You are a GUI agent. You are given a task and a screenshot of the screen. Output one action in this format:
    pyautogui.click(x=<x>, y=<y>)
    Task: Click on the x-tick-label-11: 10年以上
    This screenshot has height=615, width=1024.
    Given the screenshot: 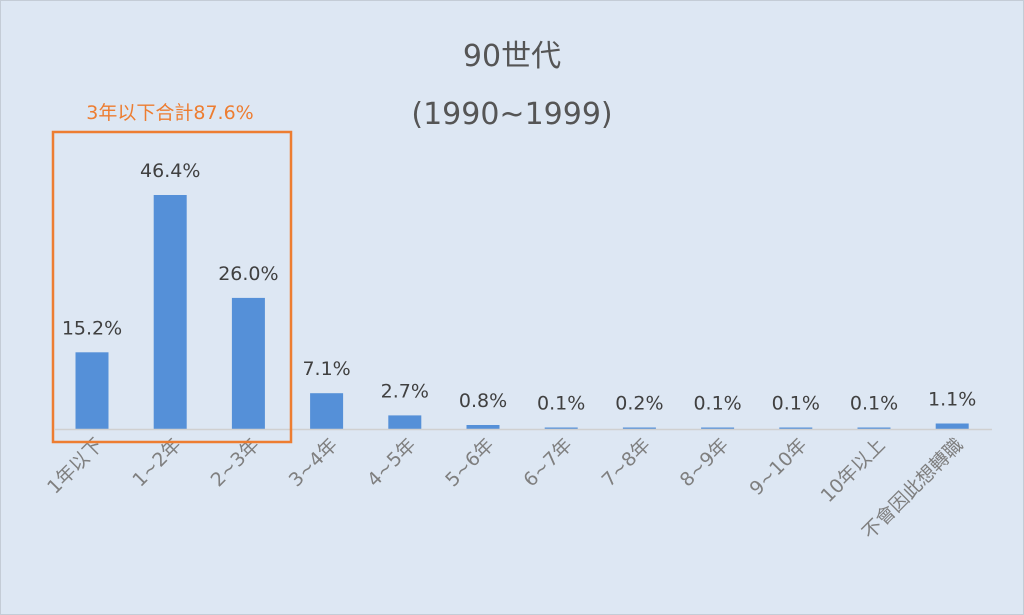 What is the action you would take?
    pyautogui.click(x=853, y=470)
    